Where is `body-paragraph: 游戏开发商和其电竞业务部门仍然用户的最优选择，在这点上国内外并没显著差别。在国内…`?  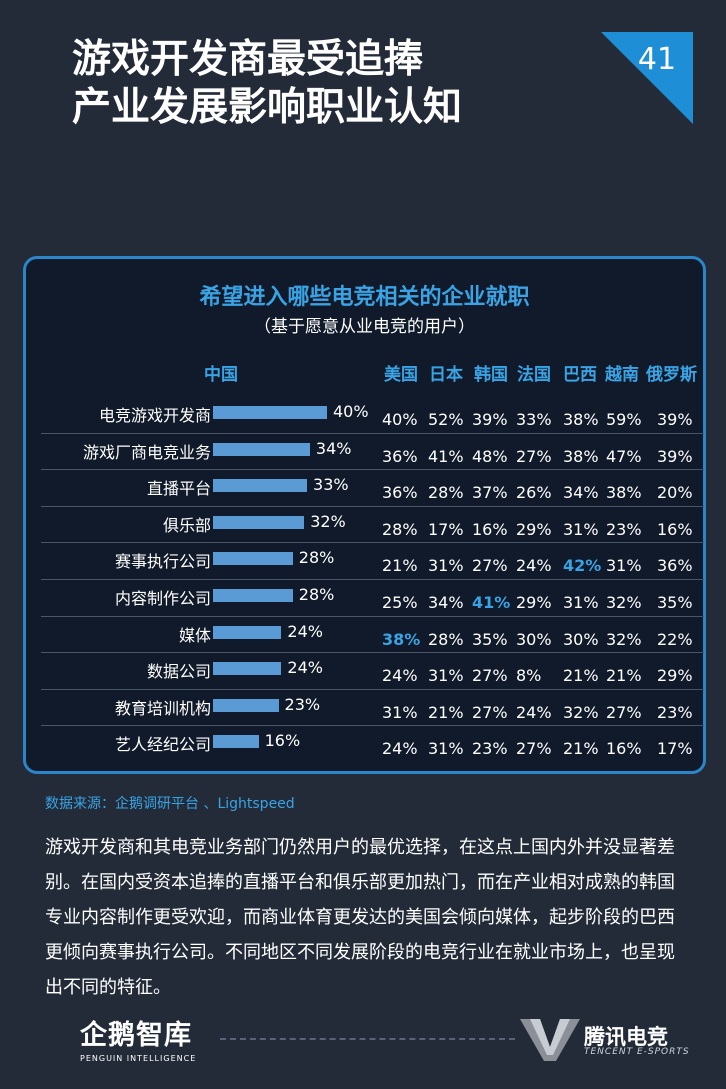 body-paragraph: 游戏开发商和其电竞业务部门仍然用户的最优选择，在这点上国内外并没显著差别。在国内… is located at coordinates (360, 917).